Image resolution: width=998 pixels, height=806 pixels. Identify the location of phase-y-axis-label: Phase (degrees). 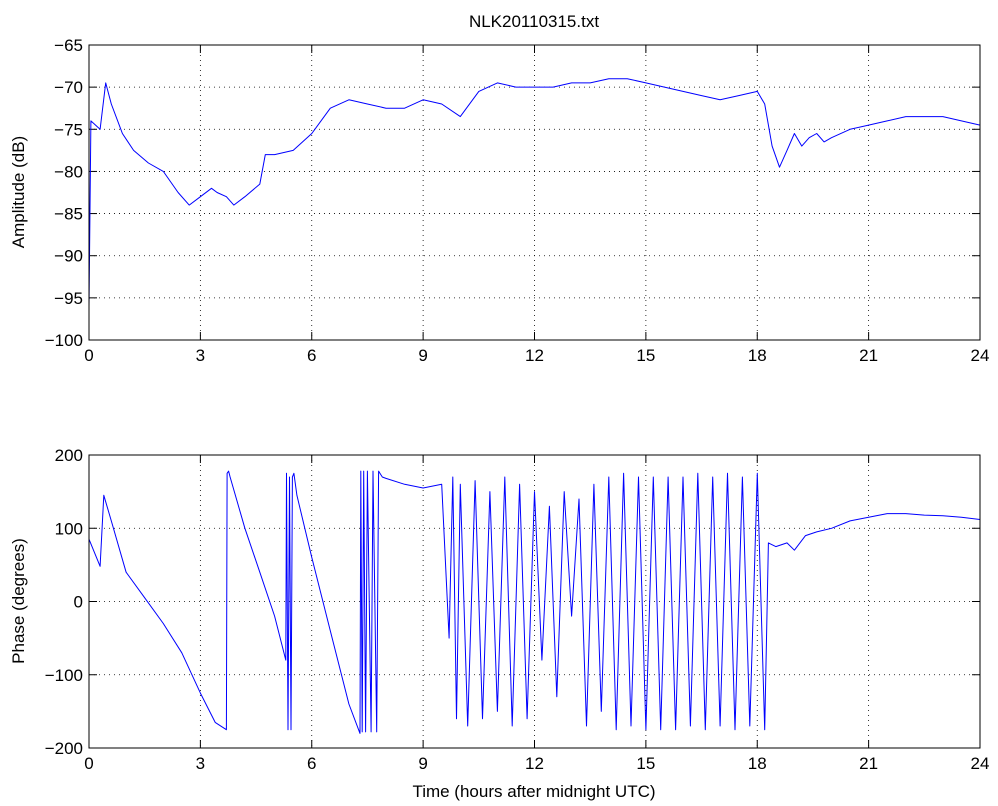
(18, 601).